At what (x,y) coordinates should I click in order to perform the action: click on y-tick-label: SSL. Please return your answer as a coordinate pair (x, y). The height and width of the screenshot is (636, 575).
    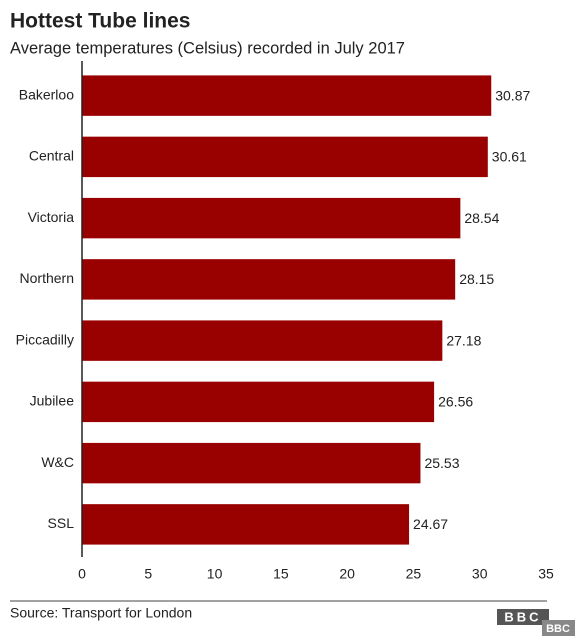
    Looking at the image, I should click on (61, 523).